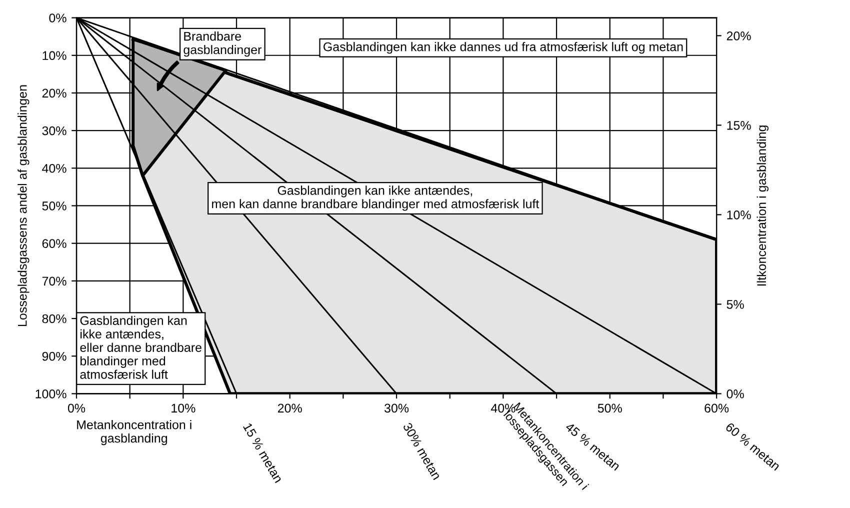  What do you see at coordinates (24, 205) in the screenshot?
I see `y-axis-title: Lossepladsgassens andel af gasblandingen` at bounding box center [24, 205].